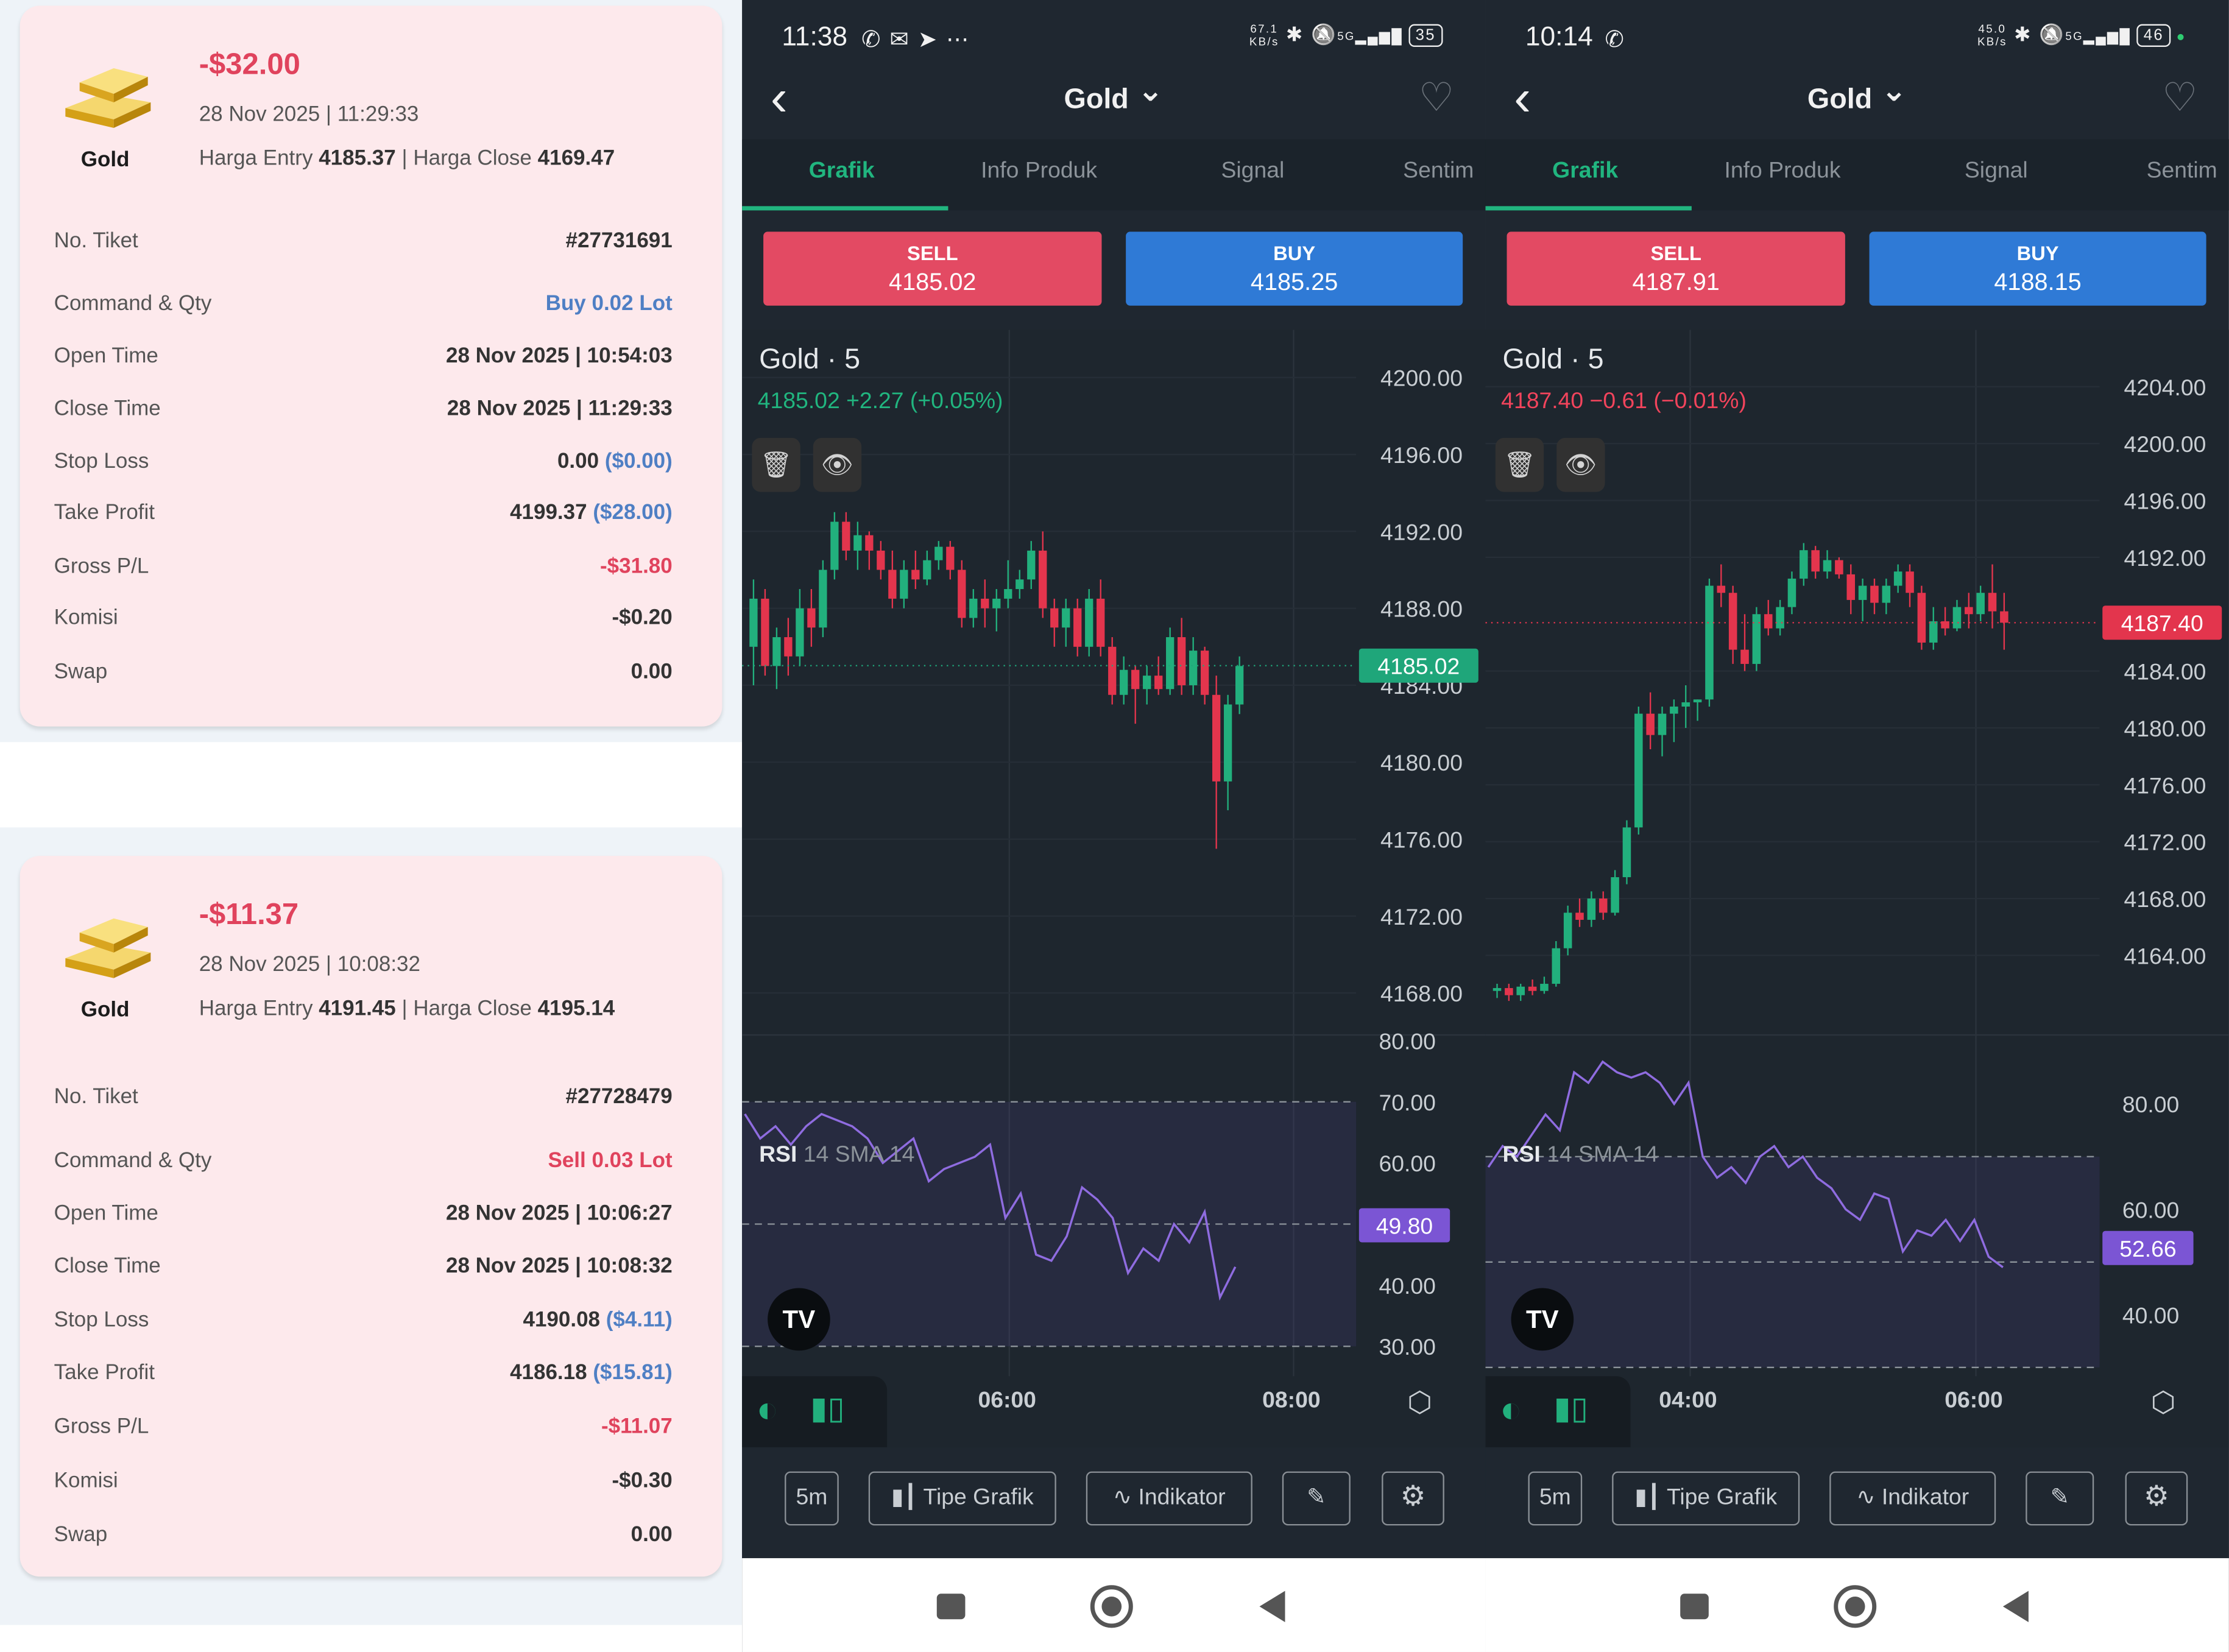 Image resolution: width=2229 pixels, height=1652 pixels. What do you see at coordinates (559, 356) in the screenshot?
I see `detail-value-main: 28 Nov 2025 | 10:54:03` at bounding box center [559, 356].